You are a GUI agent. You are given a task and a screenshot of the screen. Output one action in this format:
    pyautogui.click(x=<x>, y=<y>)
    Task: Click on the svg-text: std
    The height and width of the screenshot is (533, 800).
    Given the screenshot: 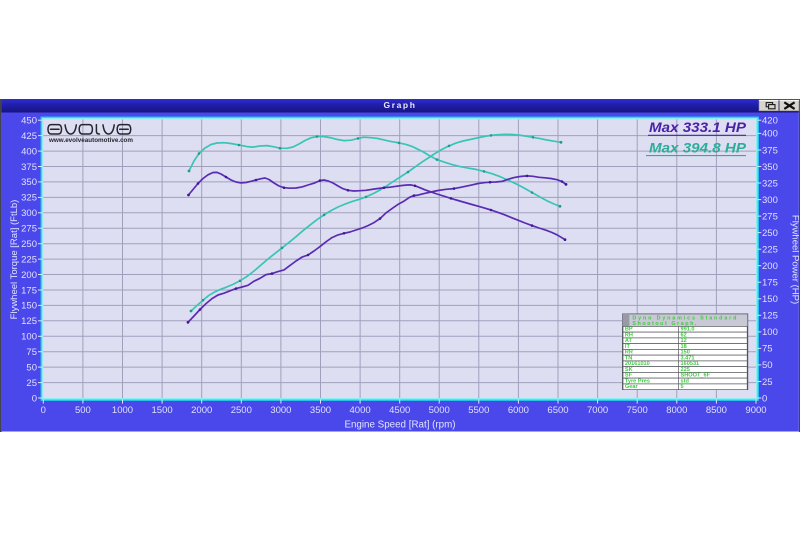 What is the action you would take?
    pyautogui.click(x=685, y=382)
    